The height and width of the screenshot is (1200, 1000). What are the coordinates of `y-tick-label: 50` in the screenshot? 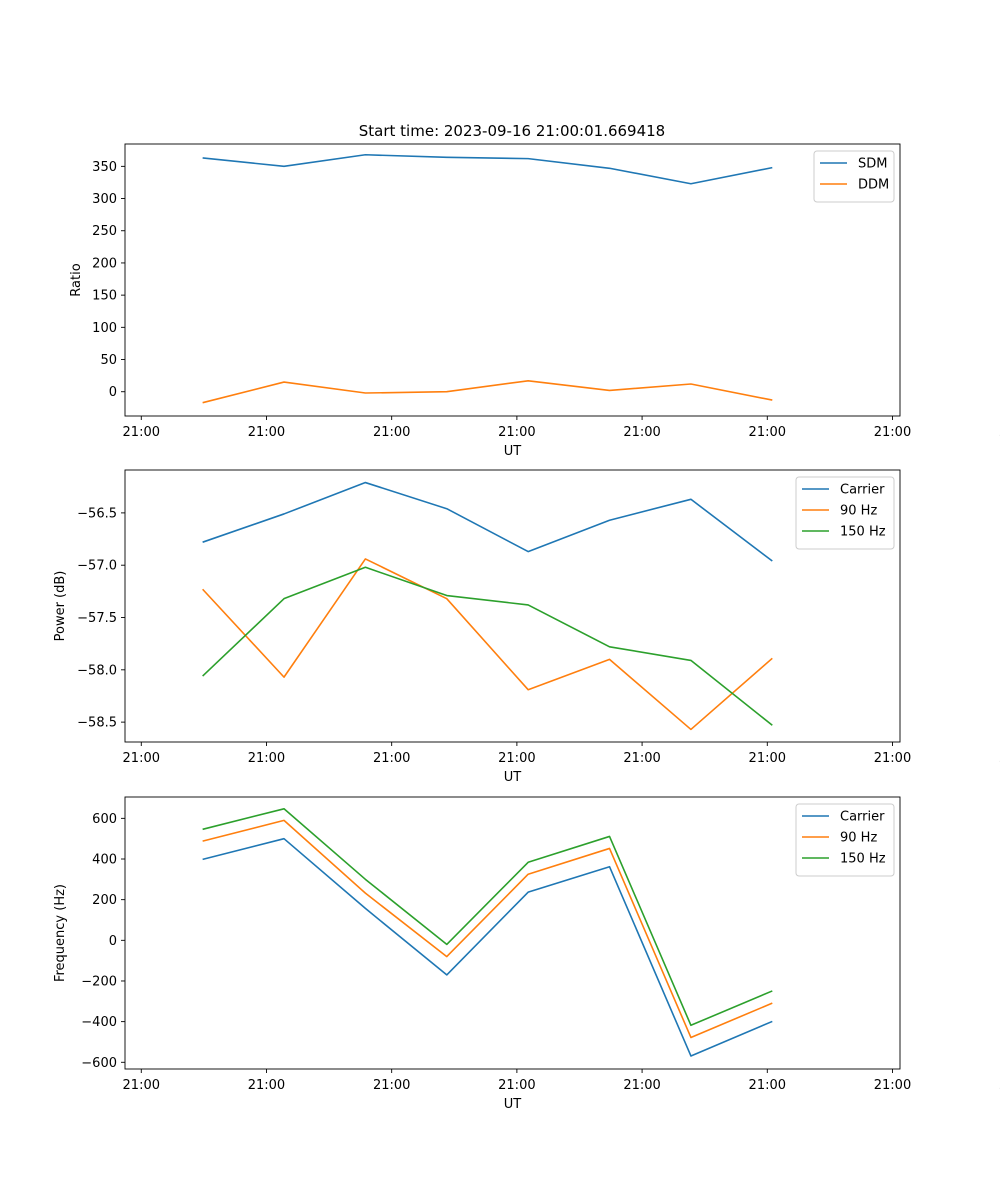 It's located at (108, 360).